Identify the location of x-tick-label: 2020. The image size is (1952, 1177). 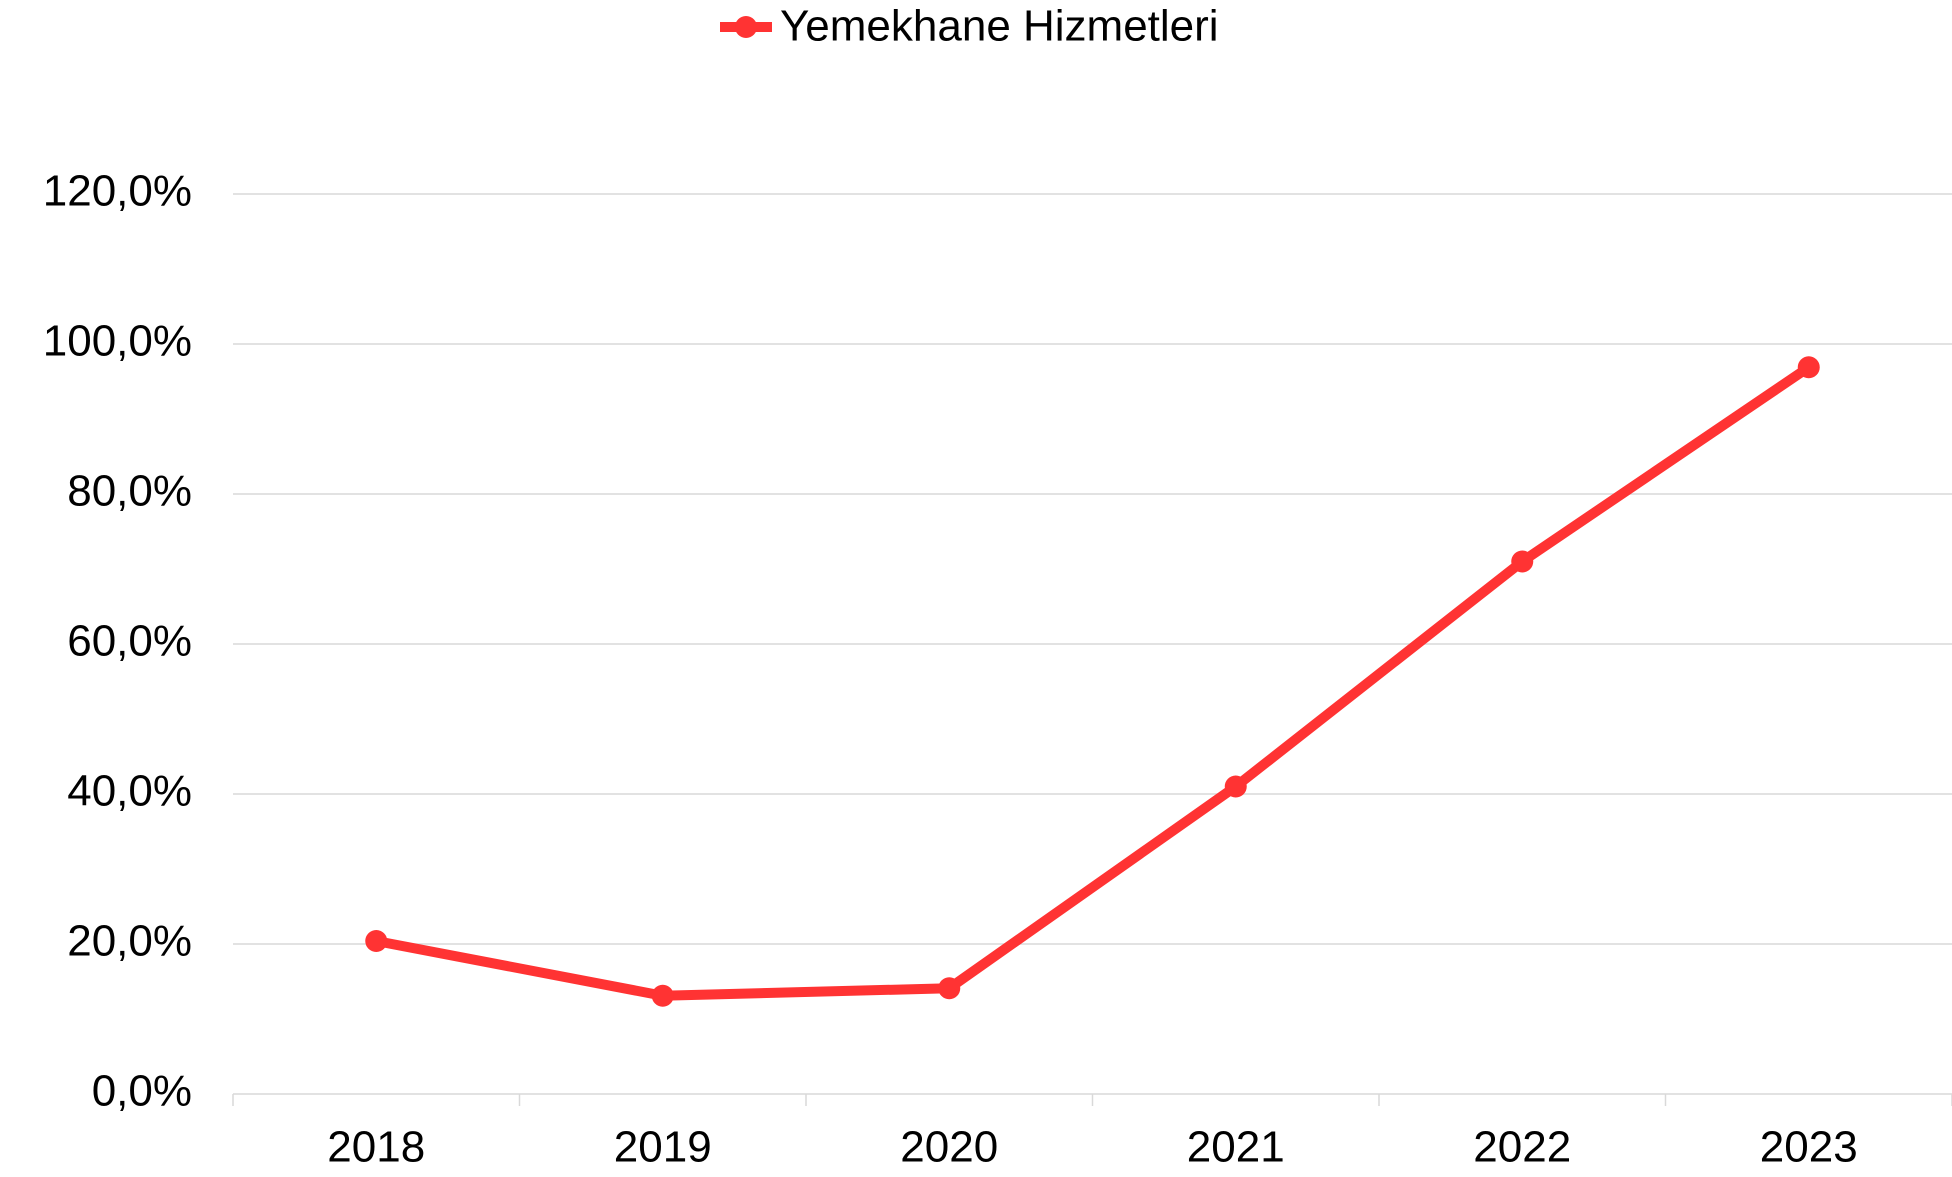
(949, 1147).